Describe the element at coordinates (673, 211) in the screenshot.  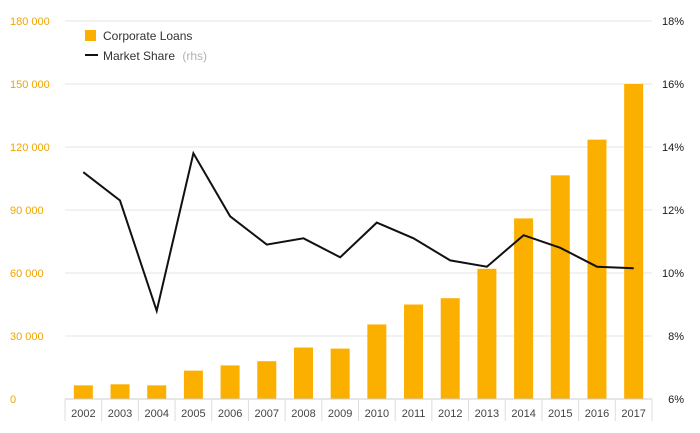
I see `y-right-tick-label: 12%` at that location.